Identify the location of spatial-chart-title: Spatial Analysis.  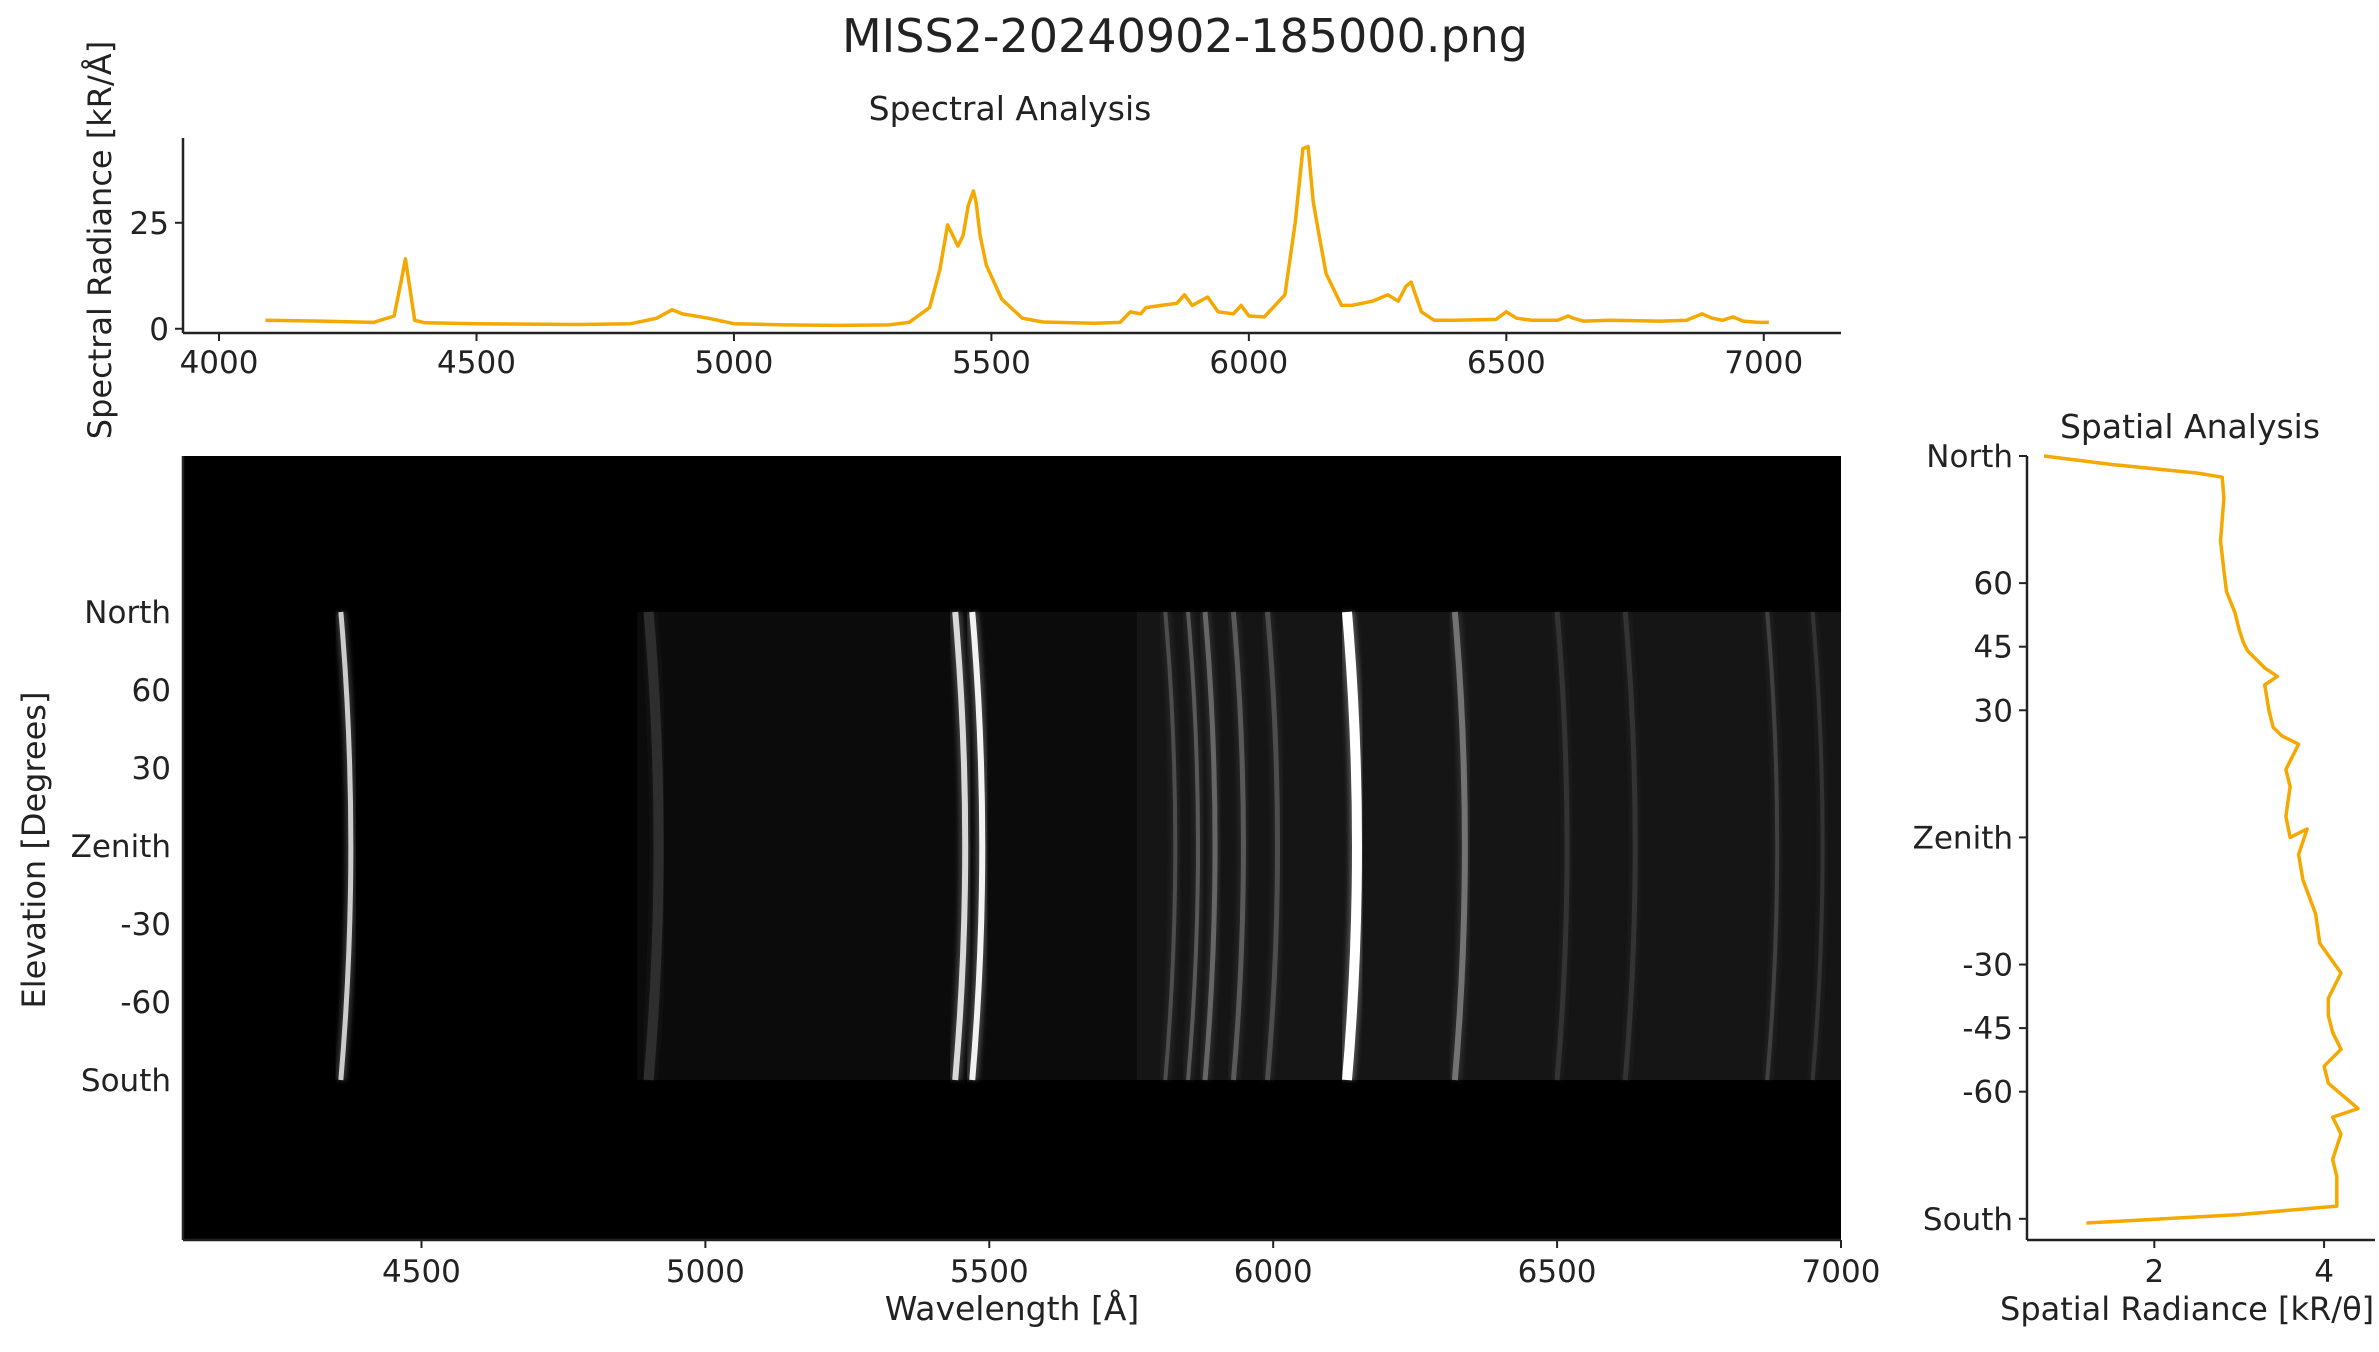
(2190, 426).